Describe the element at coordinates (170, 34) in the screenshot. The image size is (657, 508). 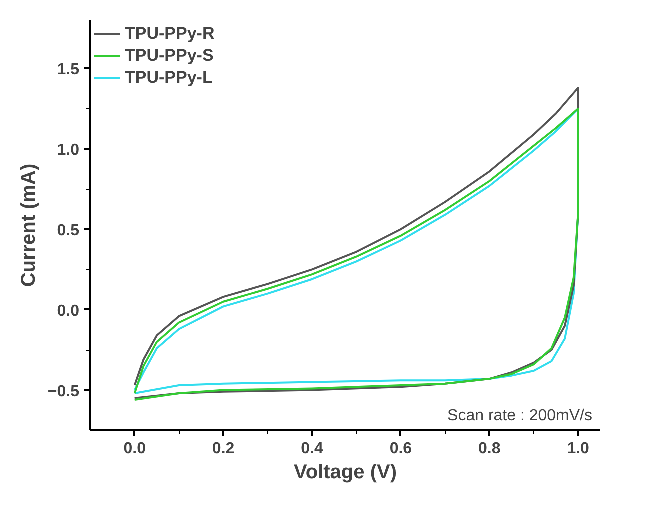
I see `legend-label: TPU-PPy-R` at that location.